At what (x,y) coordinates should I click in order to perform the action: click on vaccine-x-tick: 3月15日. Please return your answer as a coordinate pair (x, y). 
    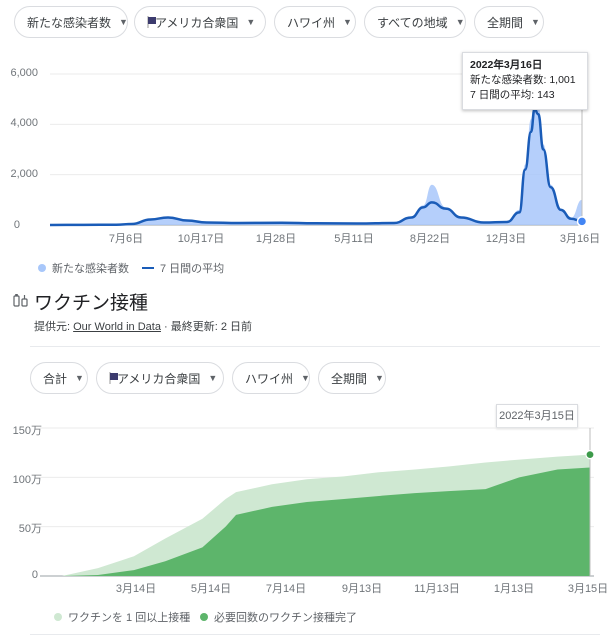
    Looking at the image, I should click on (588, 589).